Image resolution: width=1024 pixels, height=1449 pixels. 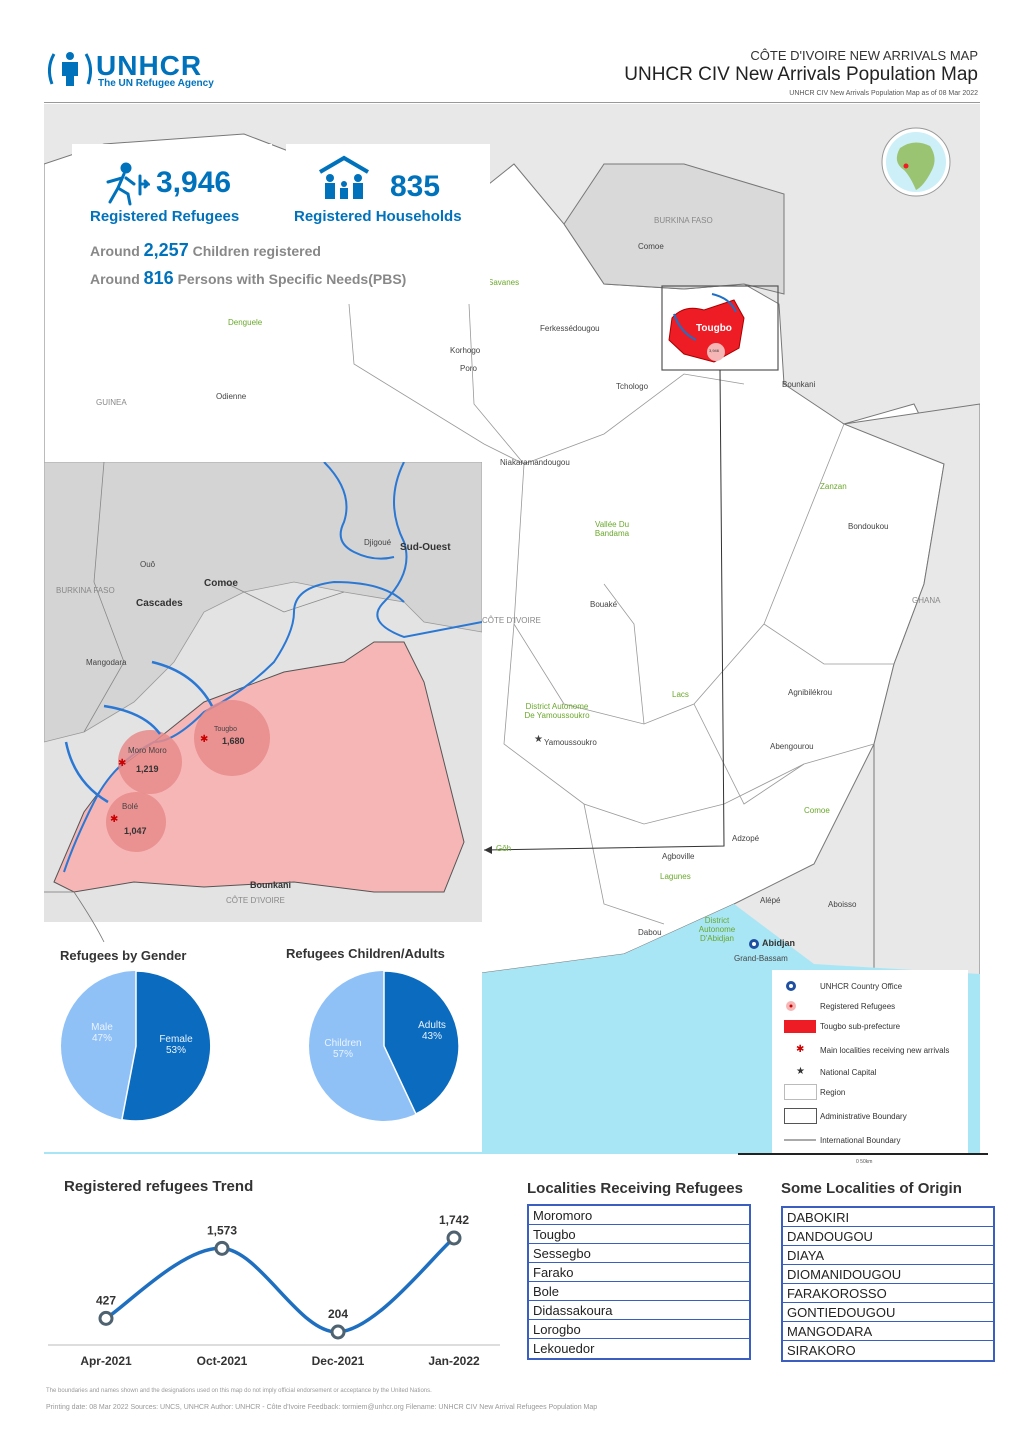 I want to click on label-bouake: Bouaké, so click(x=604, y=604).